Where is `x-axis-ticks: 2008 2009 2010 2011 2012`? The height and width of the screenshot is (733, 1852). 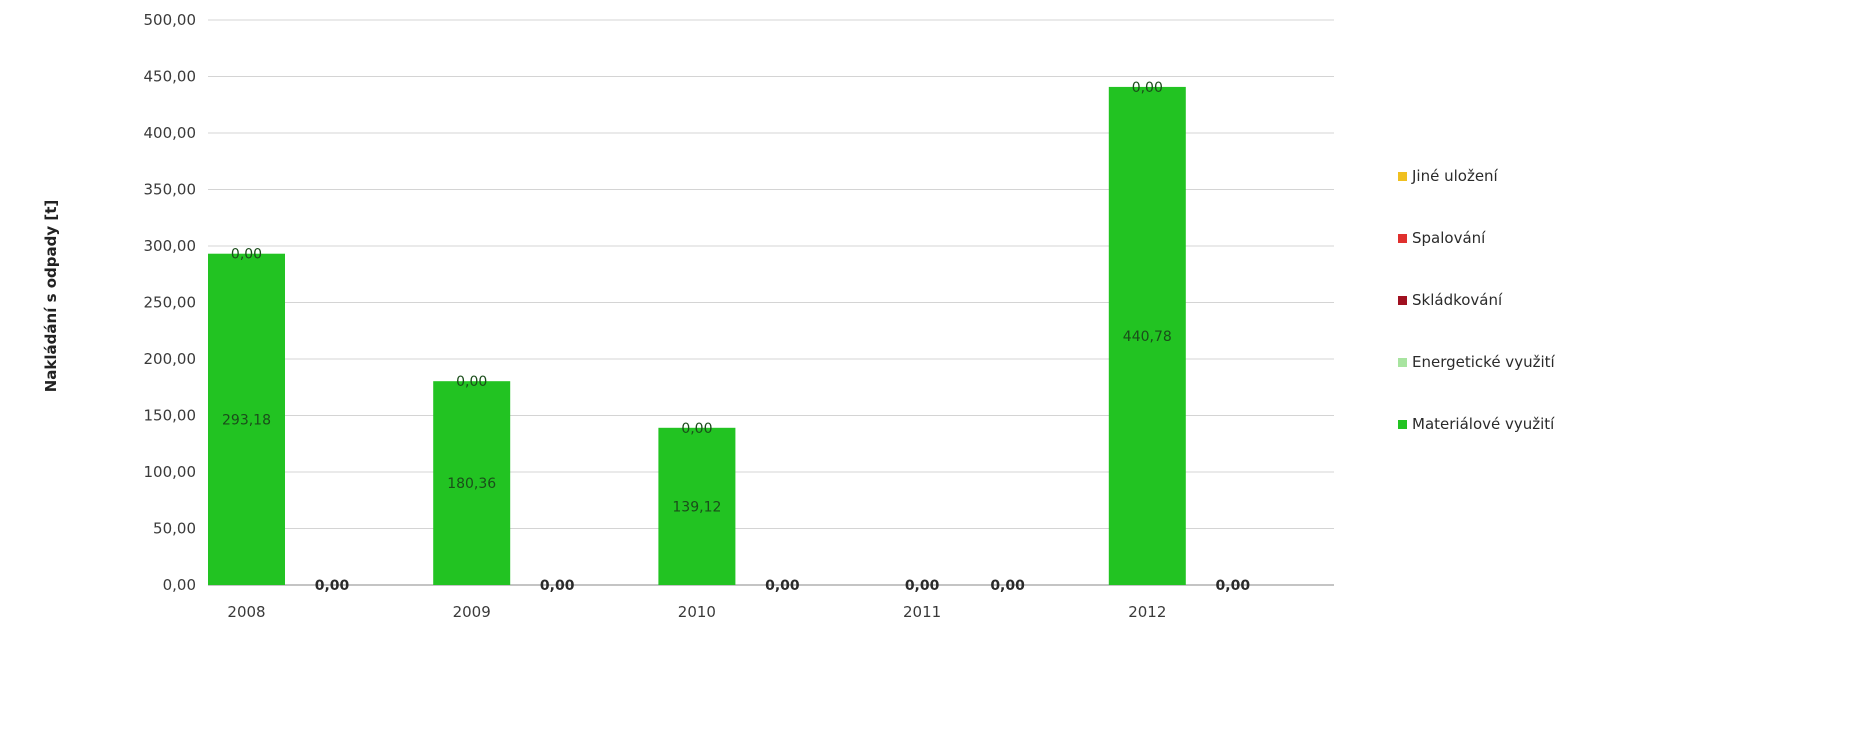
x-axis-ticks: 2008 2009 2010 2011 2012 is located at coordinates (696, 612).